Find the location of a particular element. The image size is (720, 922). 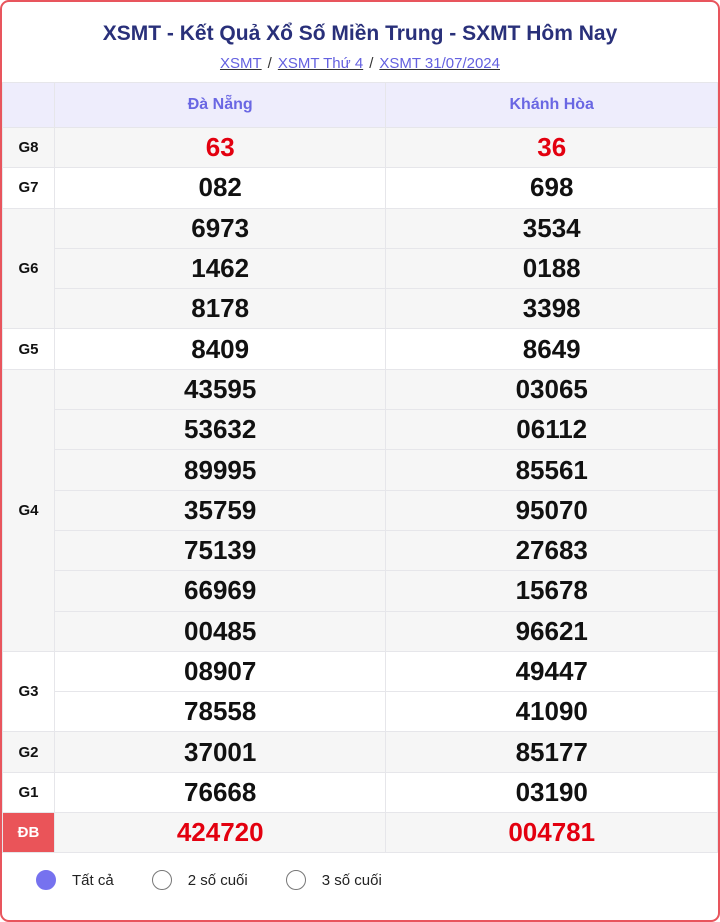

prize-number: 08907 is located at coordinates (220, 671).